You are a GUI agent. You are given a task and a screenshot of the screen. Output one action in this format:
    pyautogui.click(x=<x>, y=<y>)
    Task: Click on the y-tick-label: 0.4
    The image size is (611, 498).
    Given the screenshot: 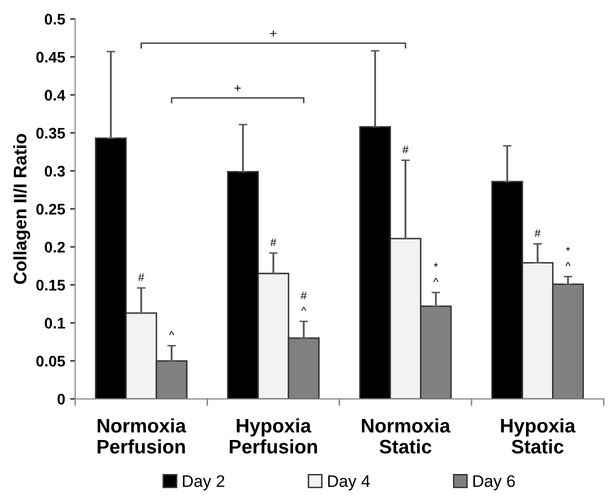 What is the action you would take?
    pyautogui.click(x=55, y=95)
    